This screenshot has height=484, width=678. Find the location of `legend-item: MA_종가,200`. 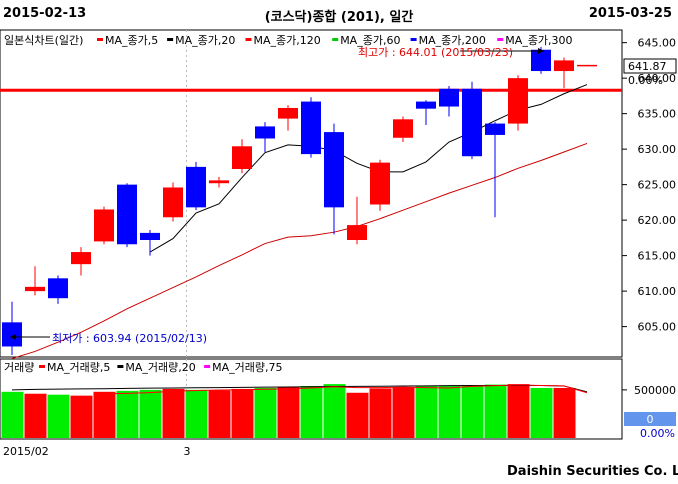

legend-item: MA_종가,200 is located at coordinates (452, 40).